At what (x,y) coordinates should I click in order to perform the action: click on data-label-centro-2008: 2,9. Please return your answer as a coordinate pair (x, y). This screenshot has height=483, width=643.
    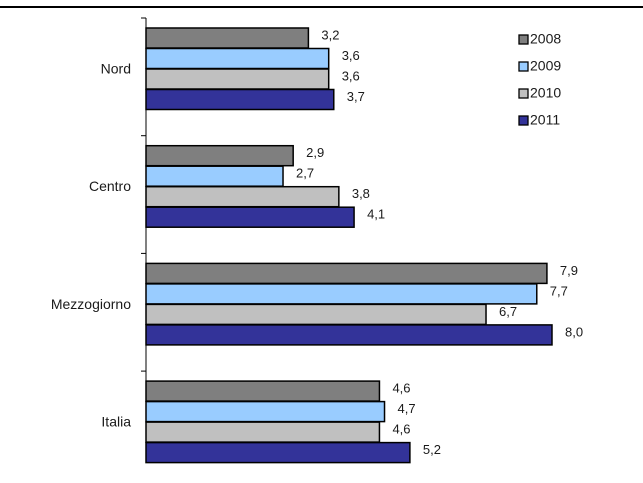
    Looking at the image, I should click on (315, 152).